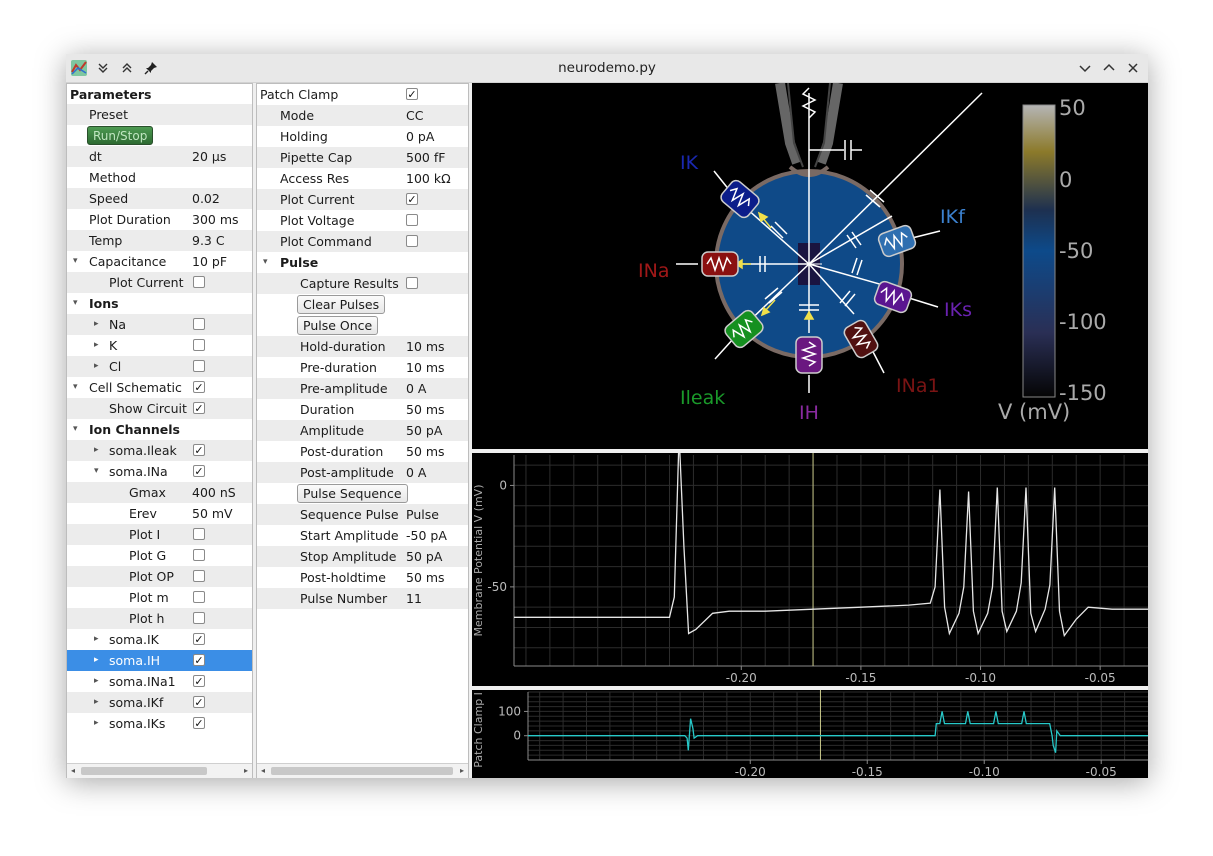 This screenshot has height=856, width=1213. What do you see at coordinates (159, 555) in the screenshot?
I see `ina-plot-g: Plot G` at bounding box center [159, 555].